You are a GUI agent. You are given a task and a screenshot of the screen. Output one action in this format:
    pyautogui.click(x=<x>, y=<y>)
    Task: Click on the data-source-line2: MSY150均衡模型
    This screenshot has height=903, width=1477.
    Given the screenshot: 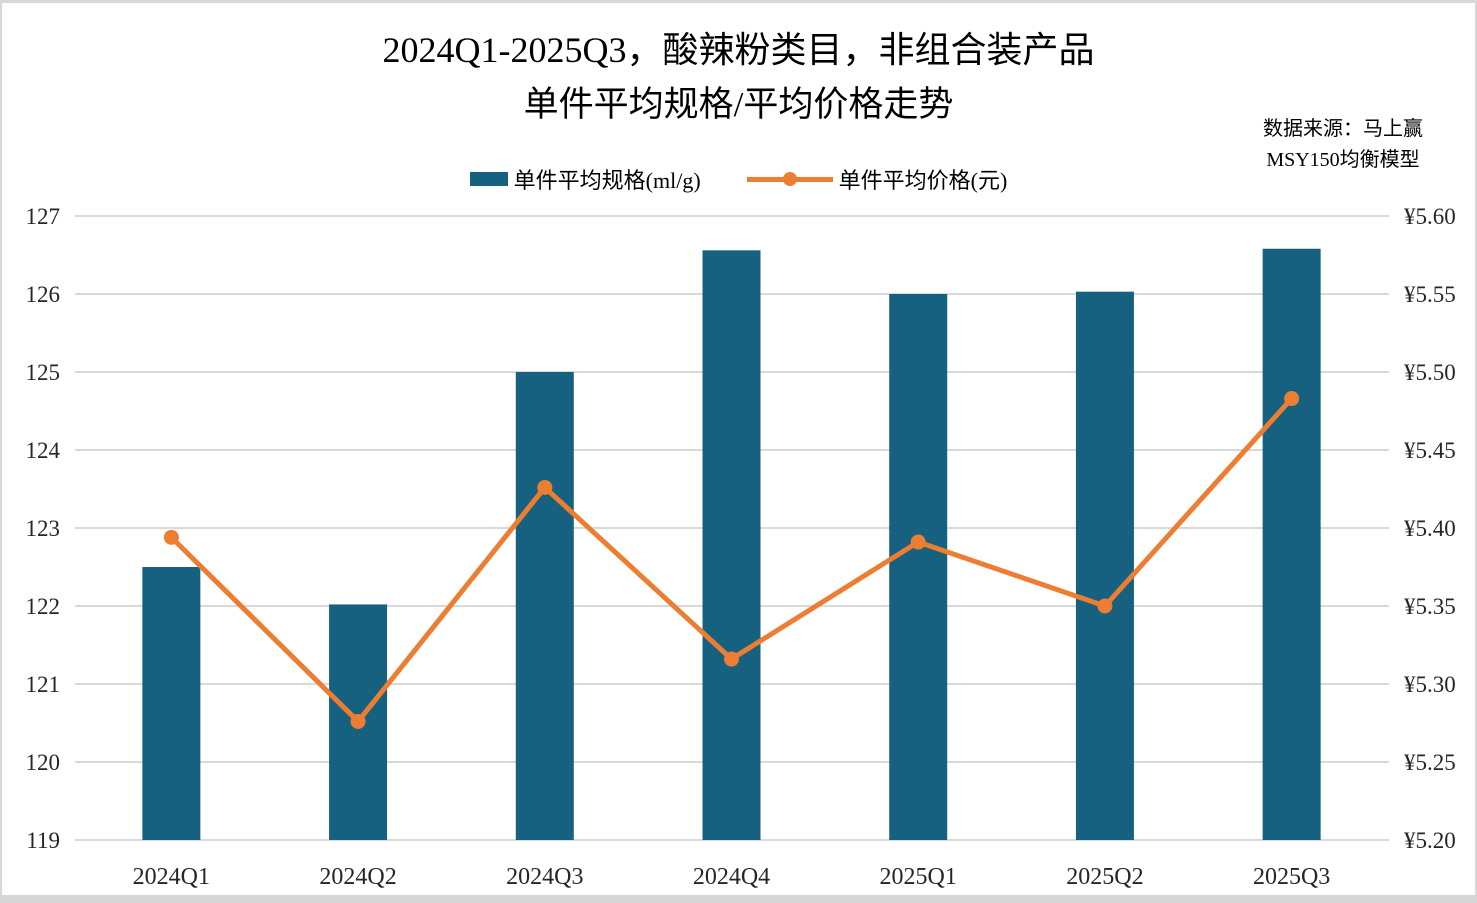 What is the action you would take?
    pyautogui.click(x=1343, y=160)
    